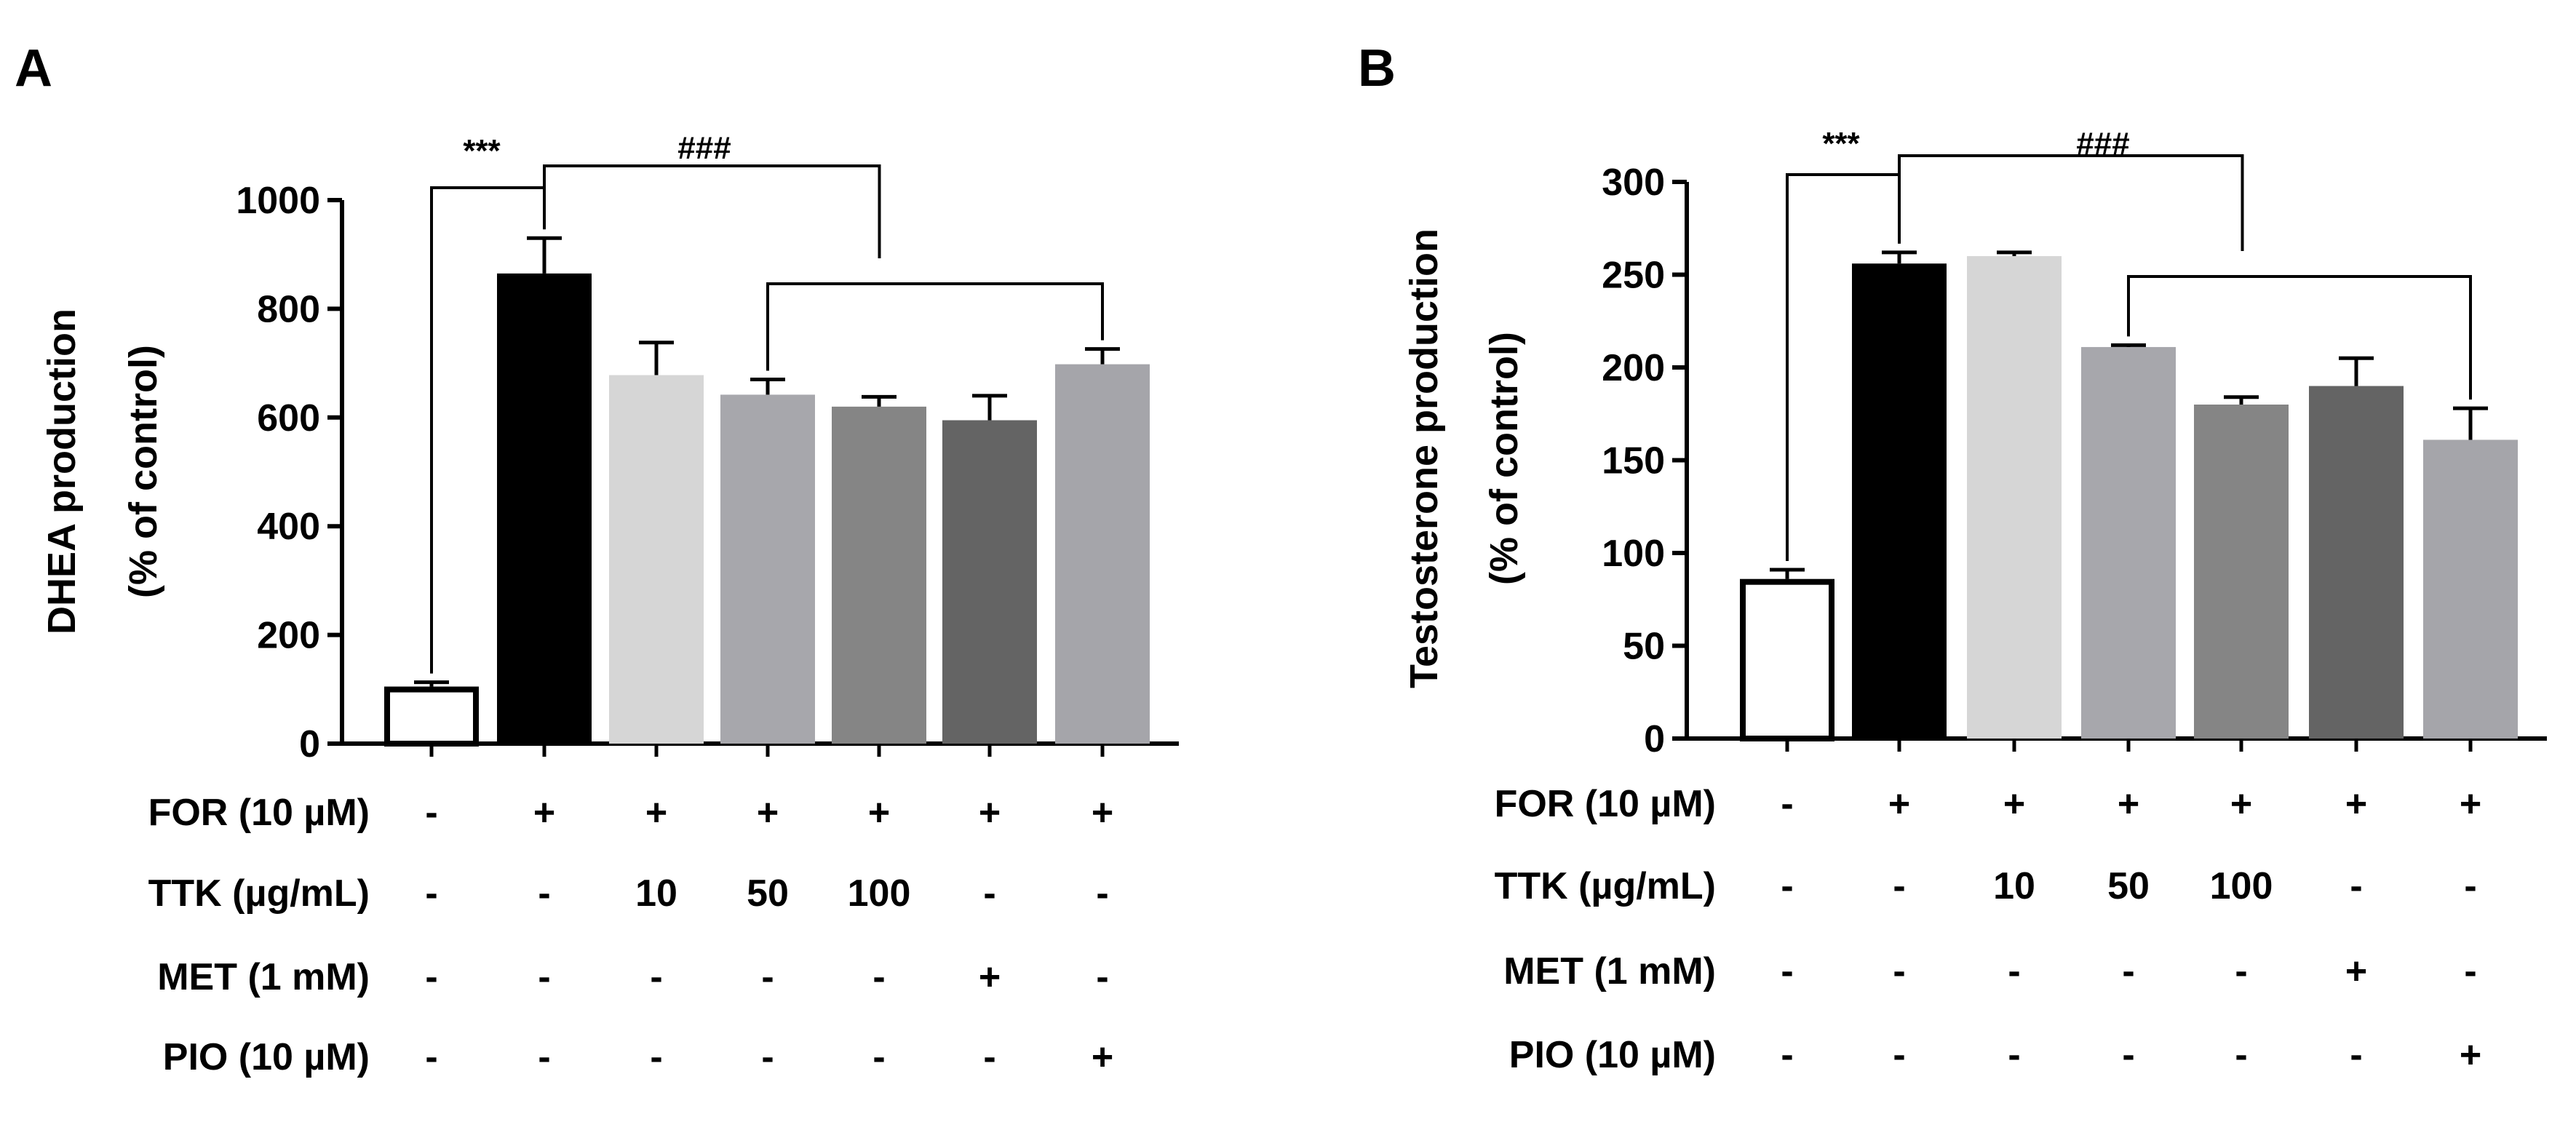 The height and width of the screenshot is (1138, 2576). What do you see at coordinates (33, 68) in the screenshot?
I see `panel-letter: A` at bounding box center [33, 68].